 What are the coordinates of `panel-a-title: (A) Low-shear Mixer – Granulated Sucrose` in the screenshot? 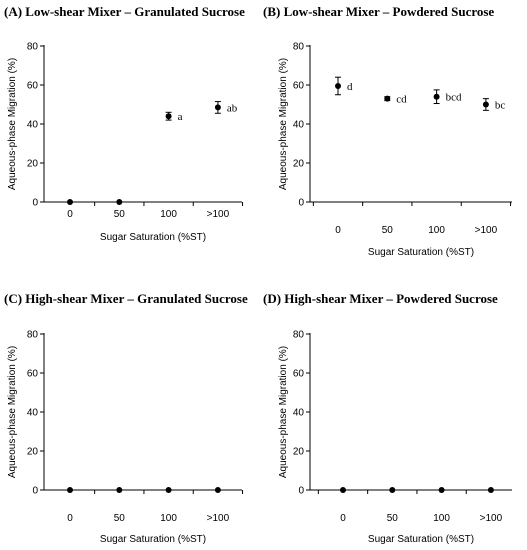 It's located at (124, 11).